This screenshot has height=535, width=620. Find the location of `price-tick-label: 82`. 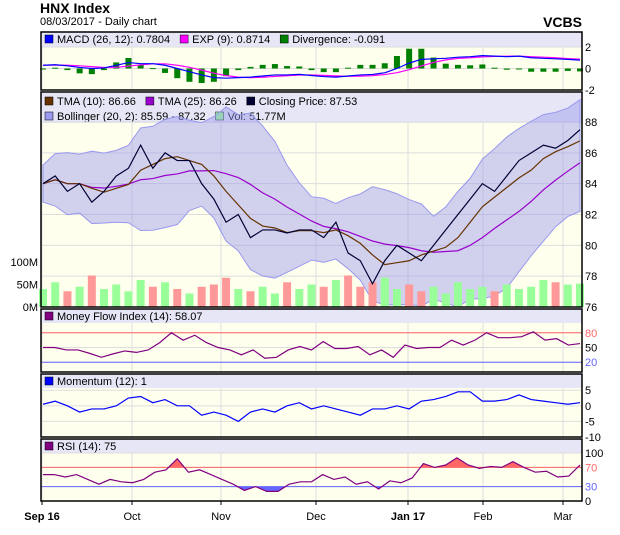

price-tick-label: 82 is located at coordinates (591, 216).